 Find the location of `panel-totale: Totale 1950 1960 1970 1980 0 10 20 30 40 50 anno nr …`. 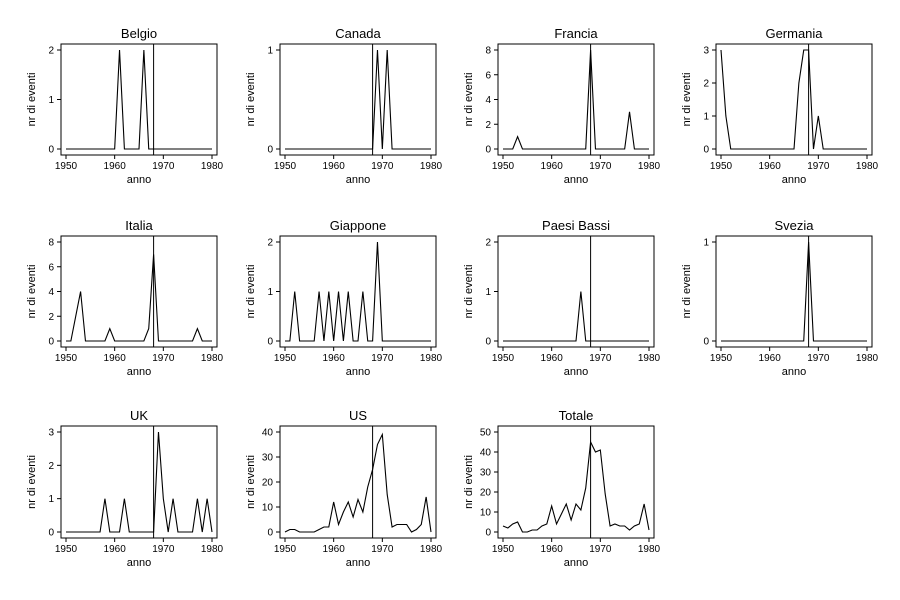

panel-totale: Totale 1950 1960 1970 1980 0 10 20 30 40 50 anno nr … is located at coordinates (562, 488).